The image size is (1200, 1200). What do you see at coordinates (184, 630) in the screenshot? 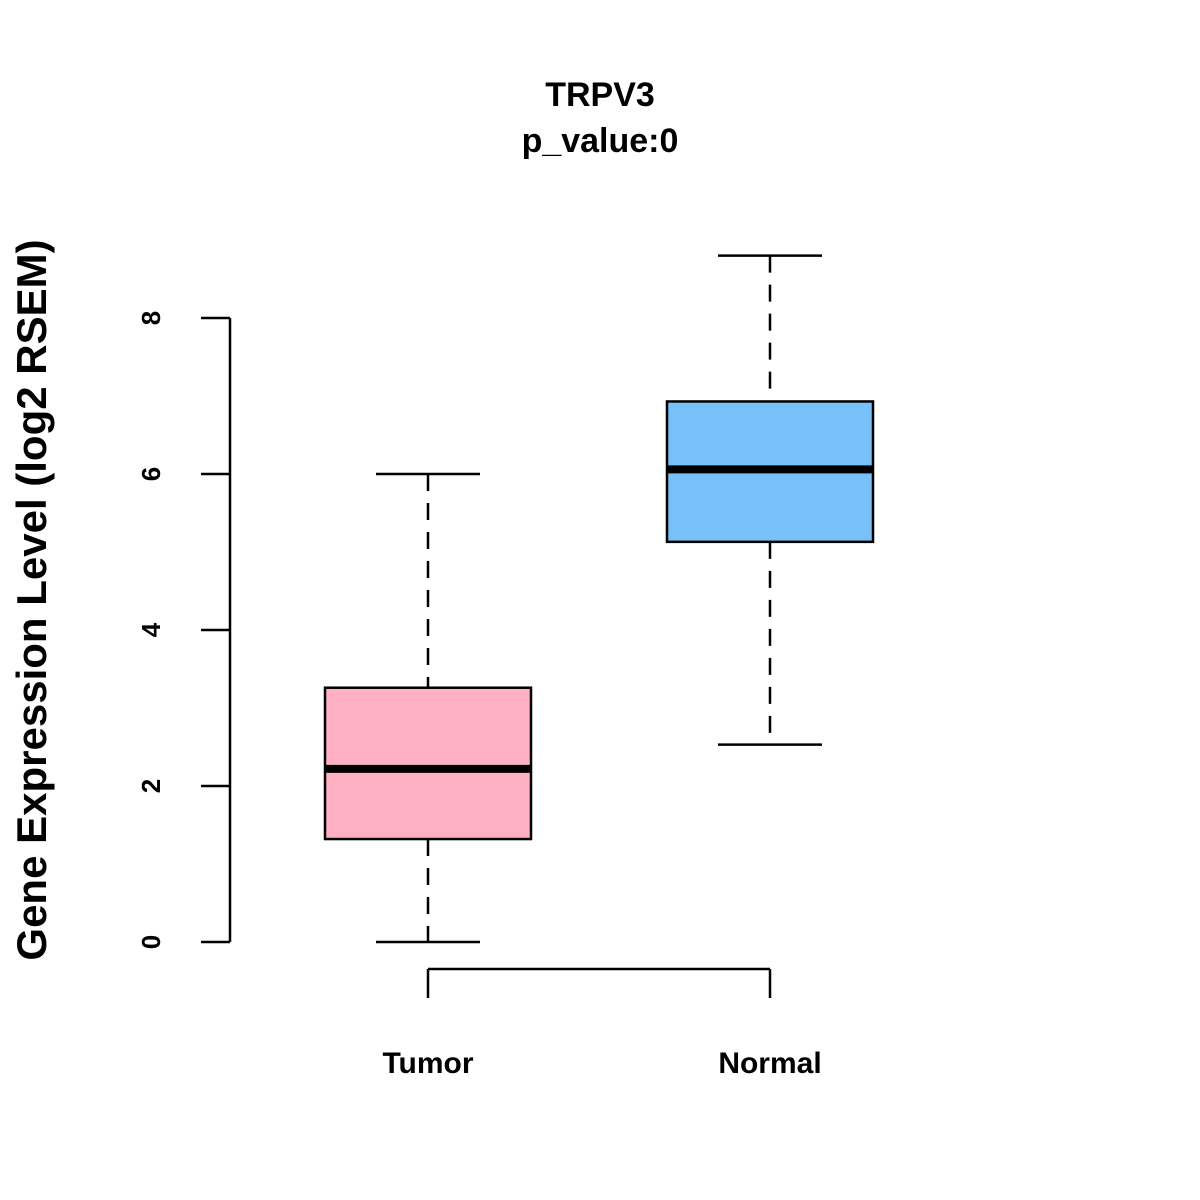
I see `y-axis: 0 2 4 6 8` at bounding box center [184, 630].